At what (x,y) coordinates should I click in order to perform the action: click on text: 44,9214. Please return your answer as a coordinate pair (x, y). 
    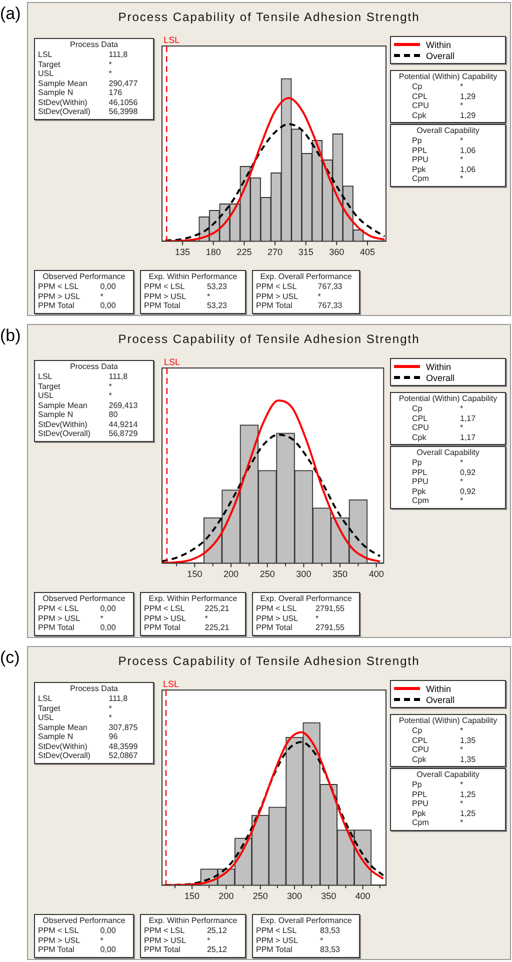
    Looking at the image, I should click on (123, 424).